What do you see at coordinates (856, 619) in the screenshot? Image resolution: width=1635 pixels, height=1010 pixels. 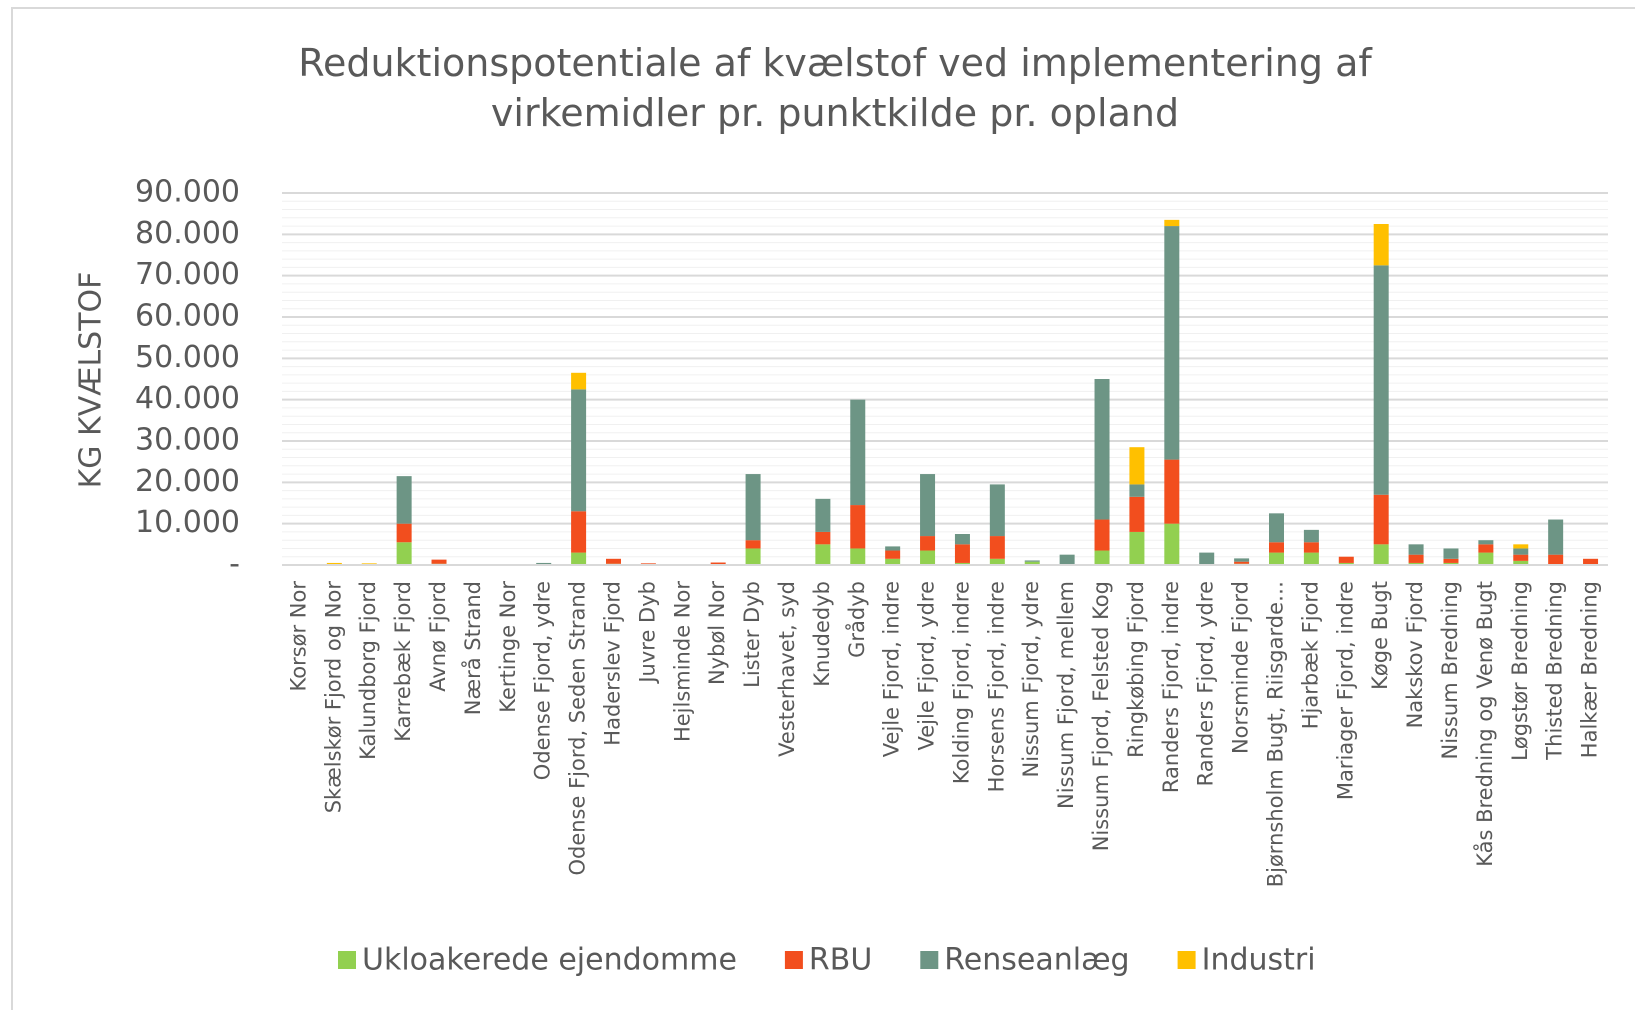 I see `x-tick-label: Grådyb` at bounding box center [856, 619].